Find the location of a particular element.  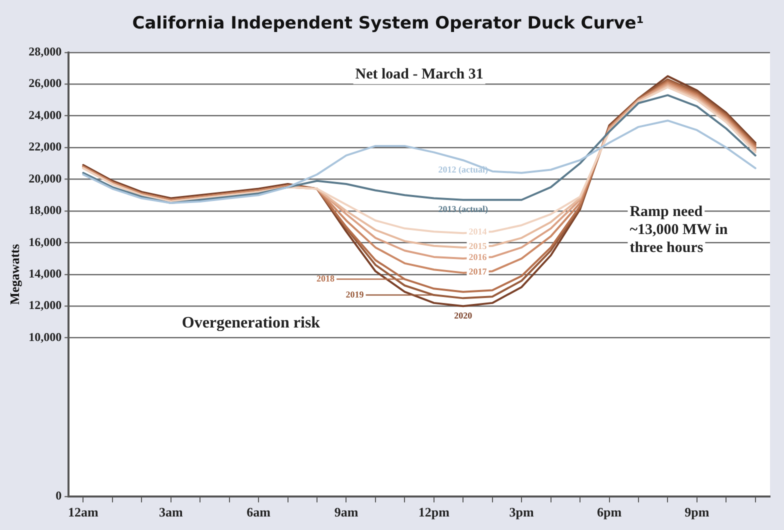

y-tick-label: 0 is located at coordinates (59, 495).